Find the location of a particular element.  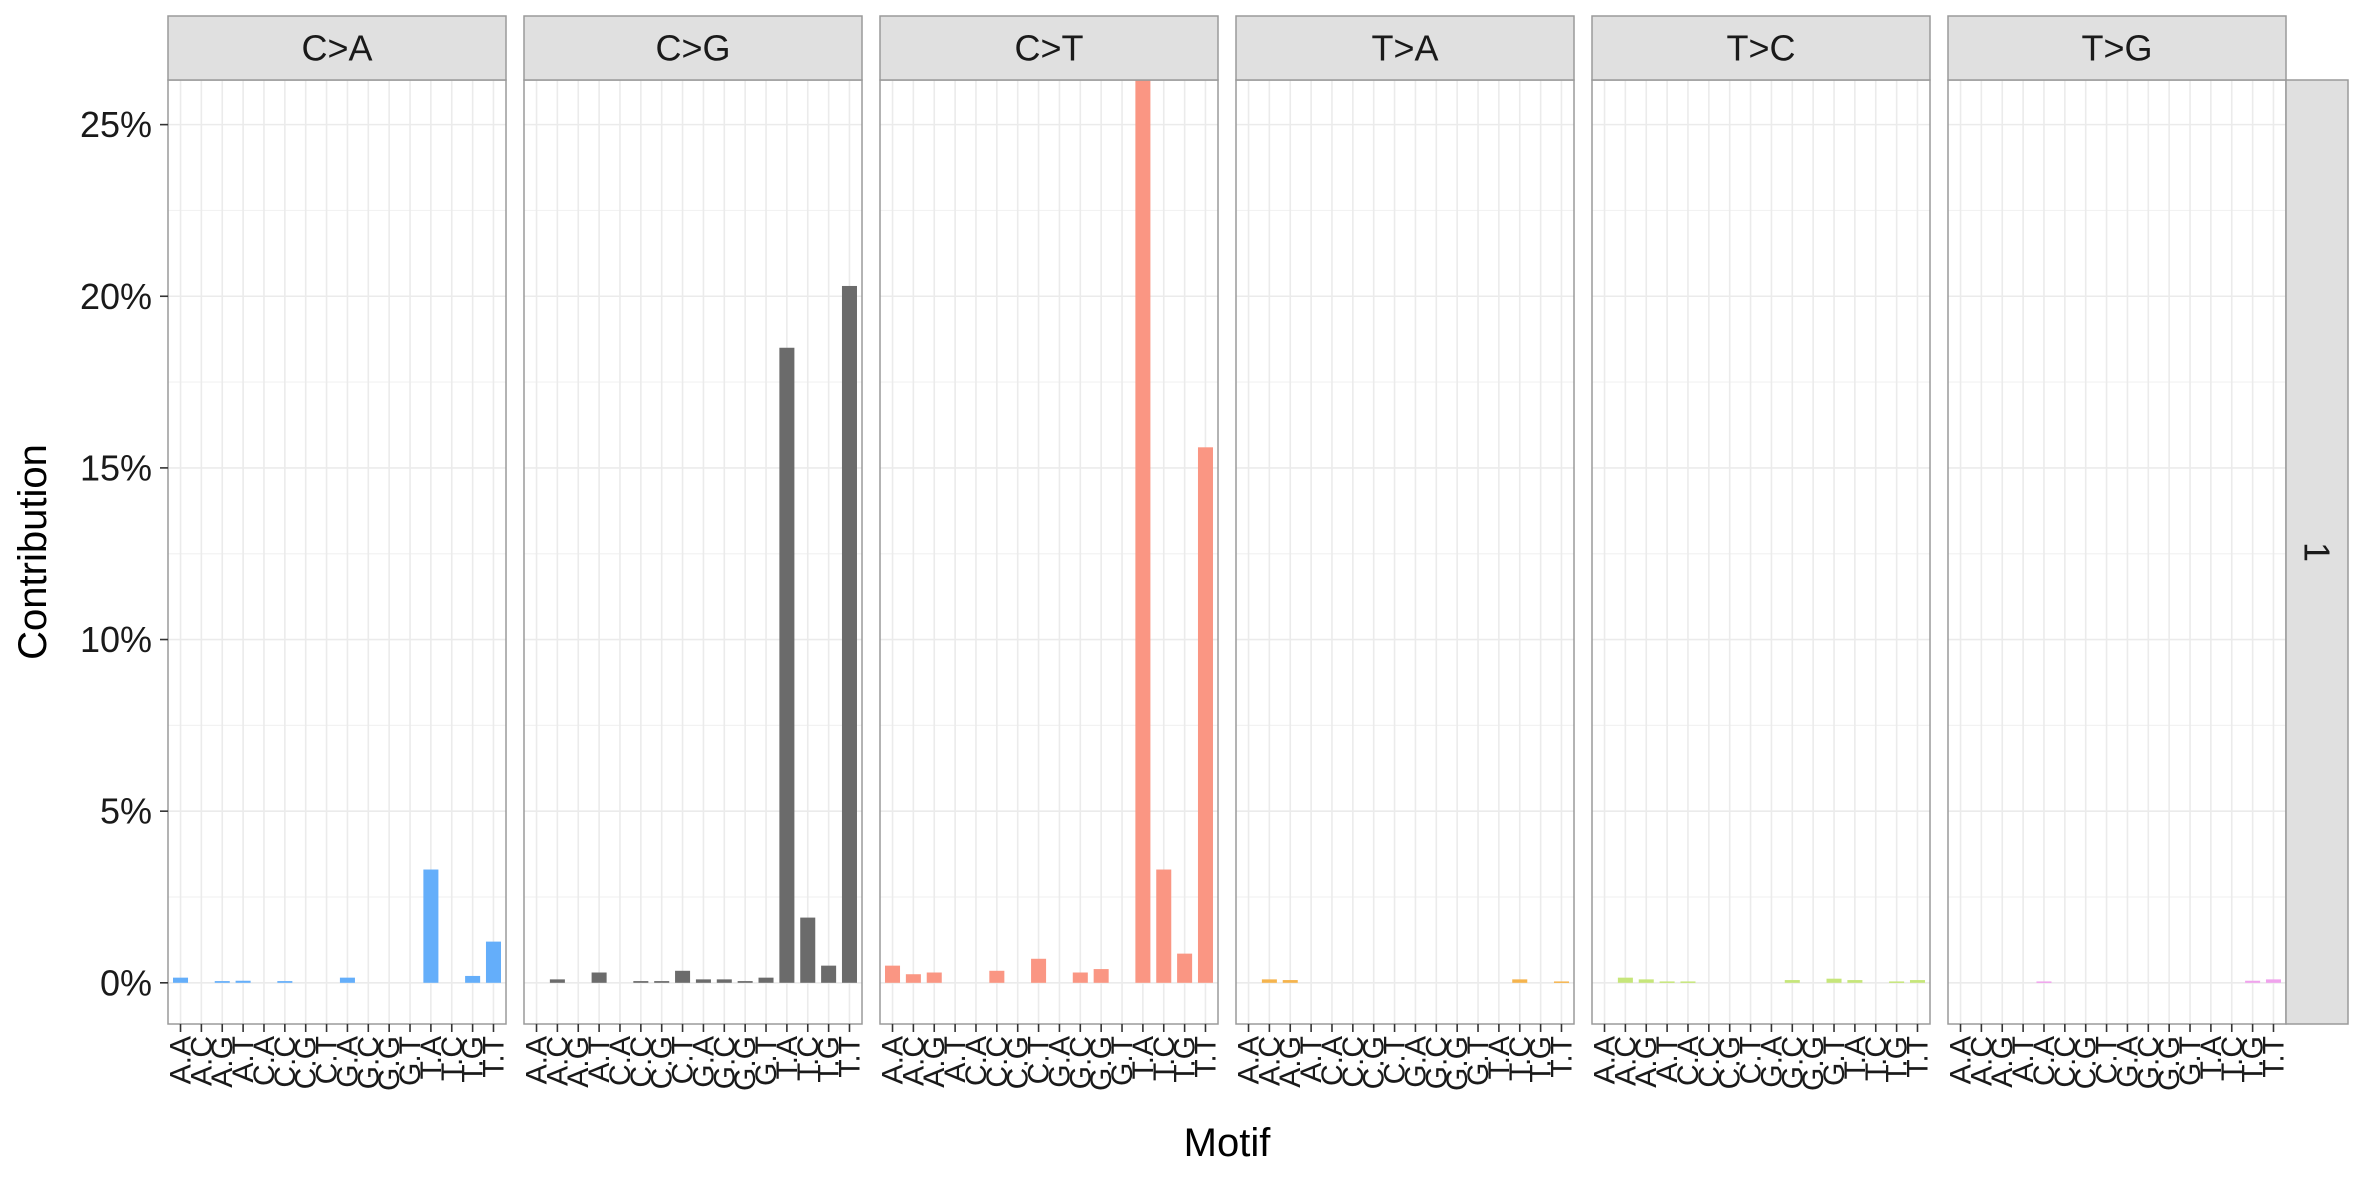

facet-strip-label: T>C is located at coordinates (1760, 48).